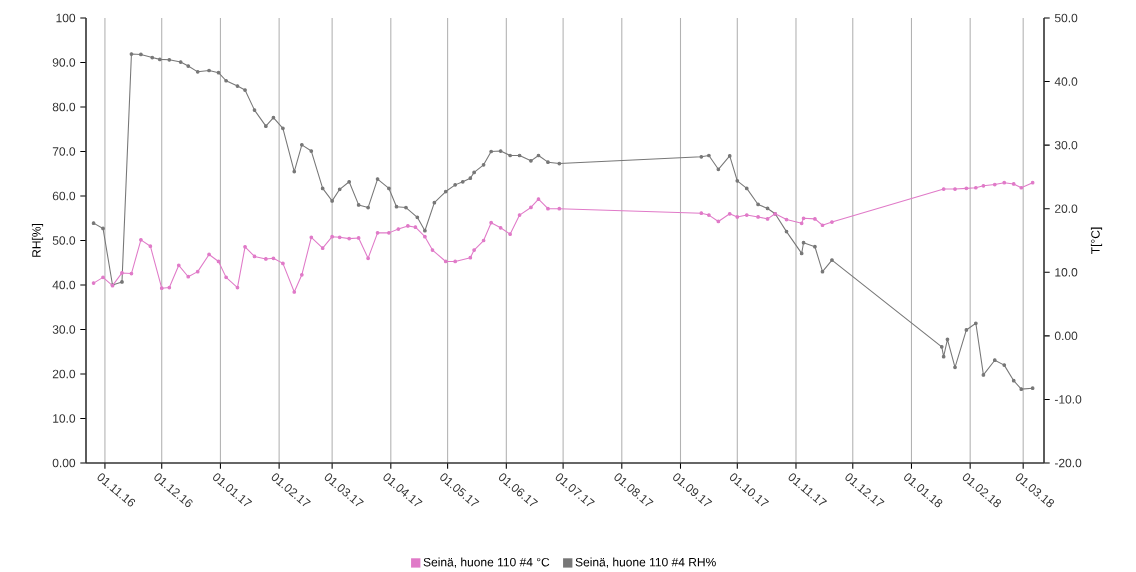 The image size is (1136, 572). Describe the element at coordinates (64, 107) in the screenshot. I see `y-tick-label: 80.0` at that location.